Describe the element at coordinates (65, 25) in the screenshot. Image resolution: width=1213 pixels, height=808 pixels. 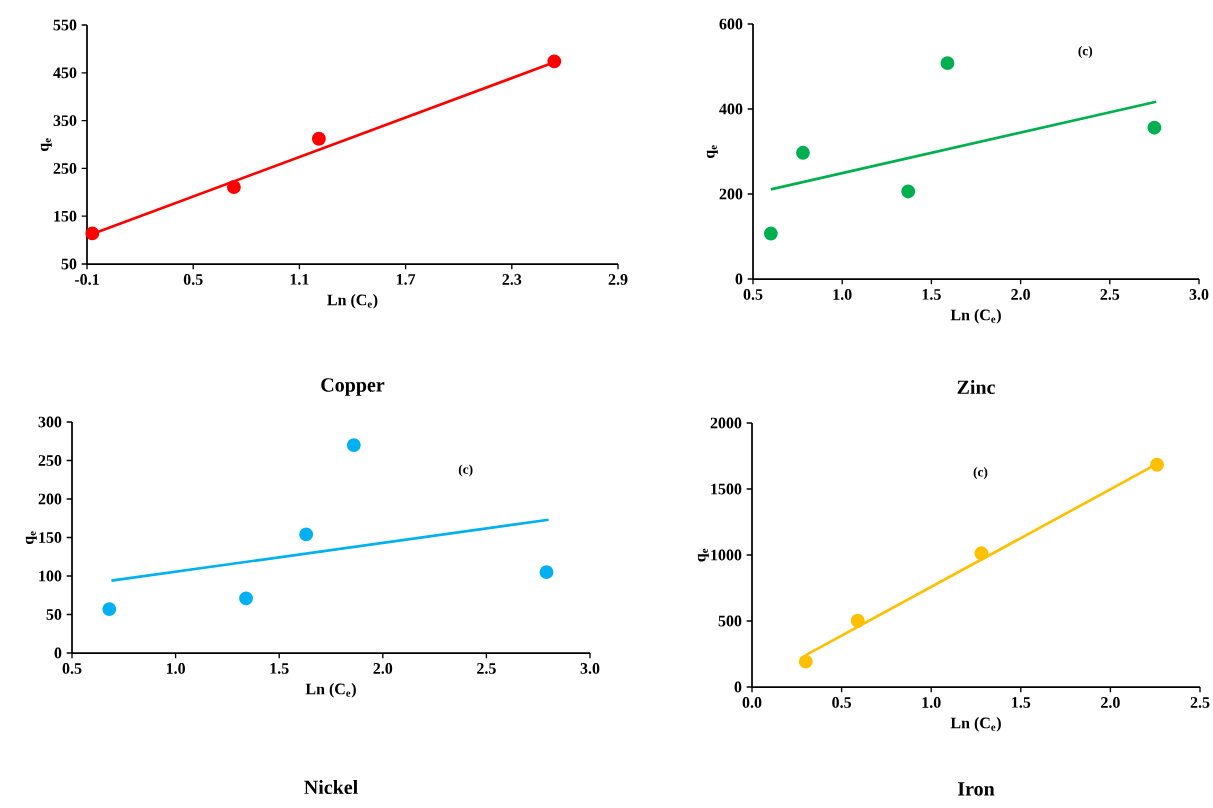
I see `y-tick-label: 550` at that location.